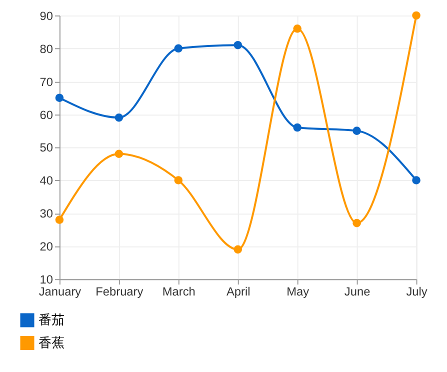  I want to click on legend-label: 番茄, so click(51, 320).